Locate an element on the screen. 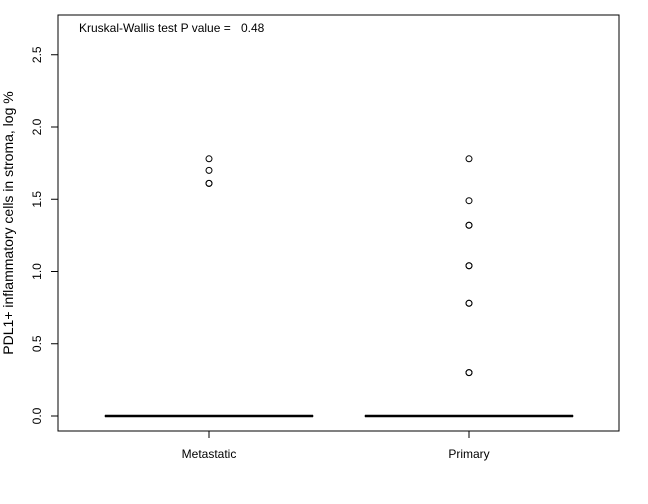 Image resolution: width=648 pixels, height=504 pixels. x-axis: Metastatic Primary is located at coordinates (336, 445).